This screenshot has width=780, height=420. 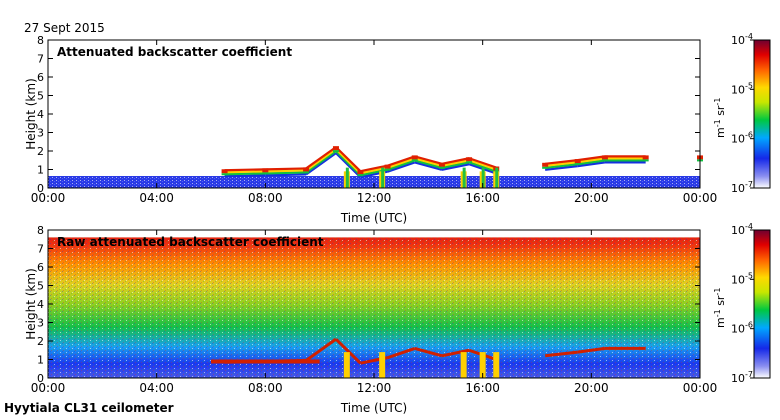 I want to click on colorbar-2-ticks: 10⁻⁷ 10⁻⁶ 10⁻⁵ 10⁻⁴, so click(x=742, y=303).